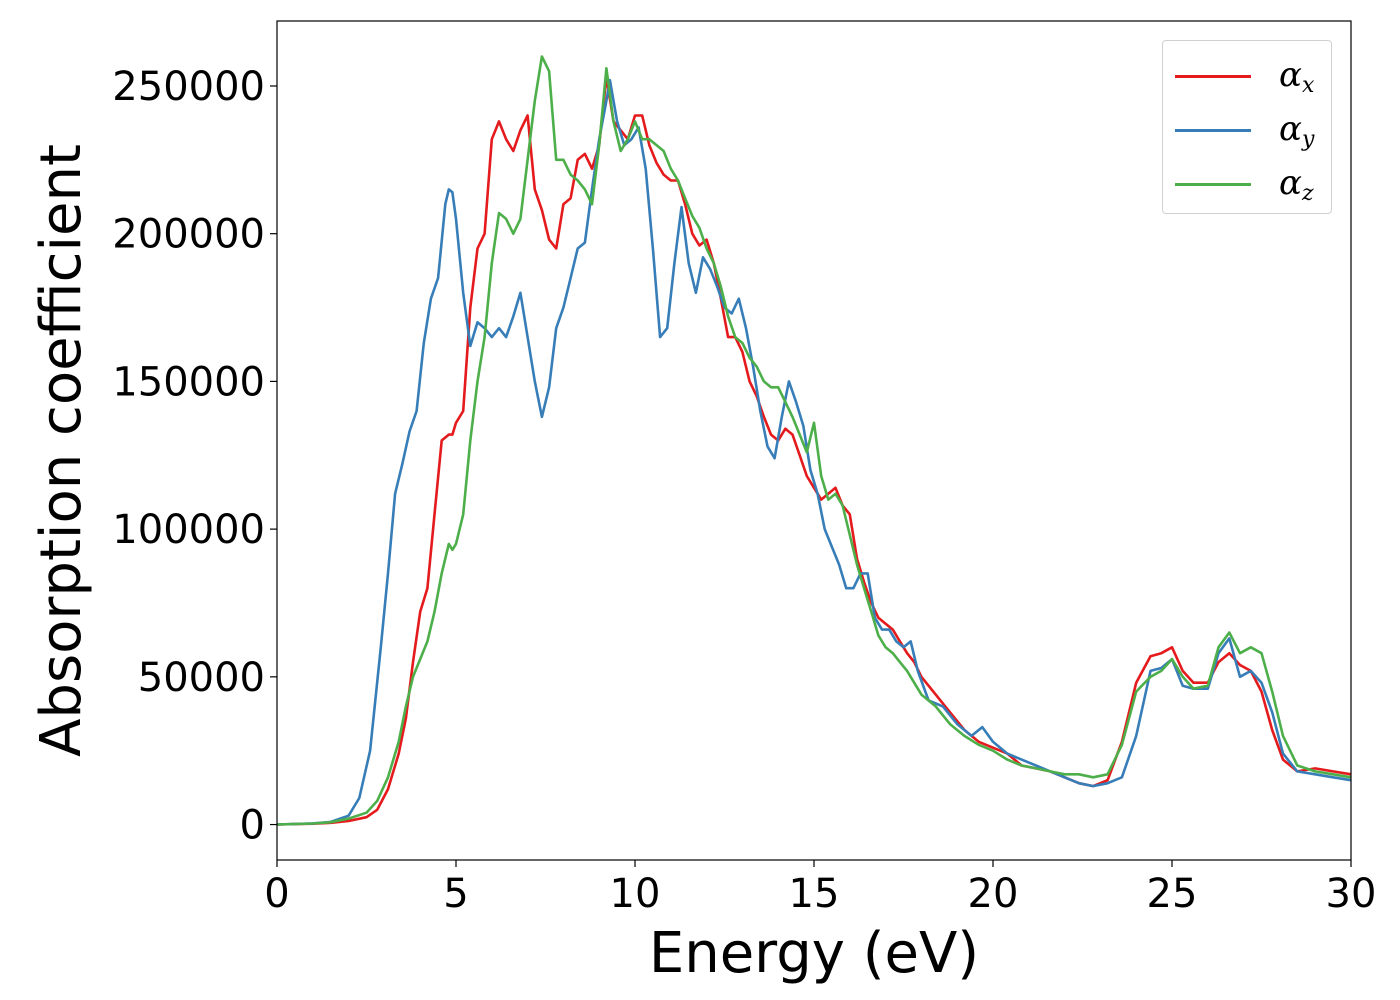 This screenshot has height=1000, width=1400. What do you see at coordinates (1296, 184) in the screenshot?
I see `legend-label-alpha-z: αz` at bounding box center [1296, 184].